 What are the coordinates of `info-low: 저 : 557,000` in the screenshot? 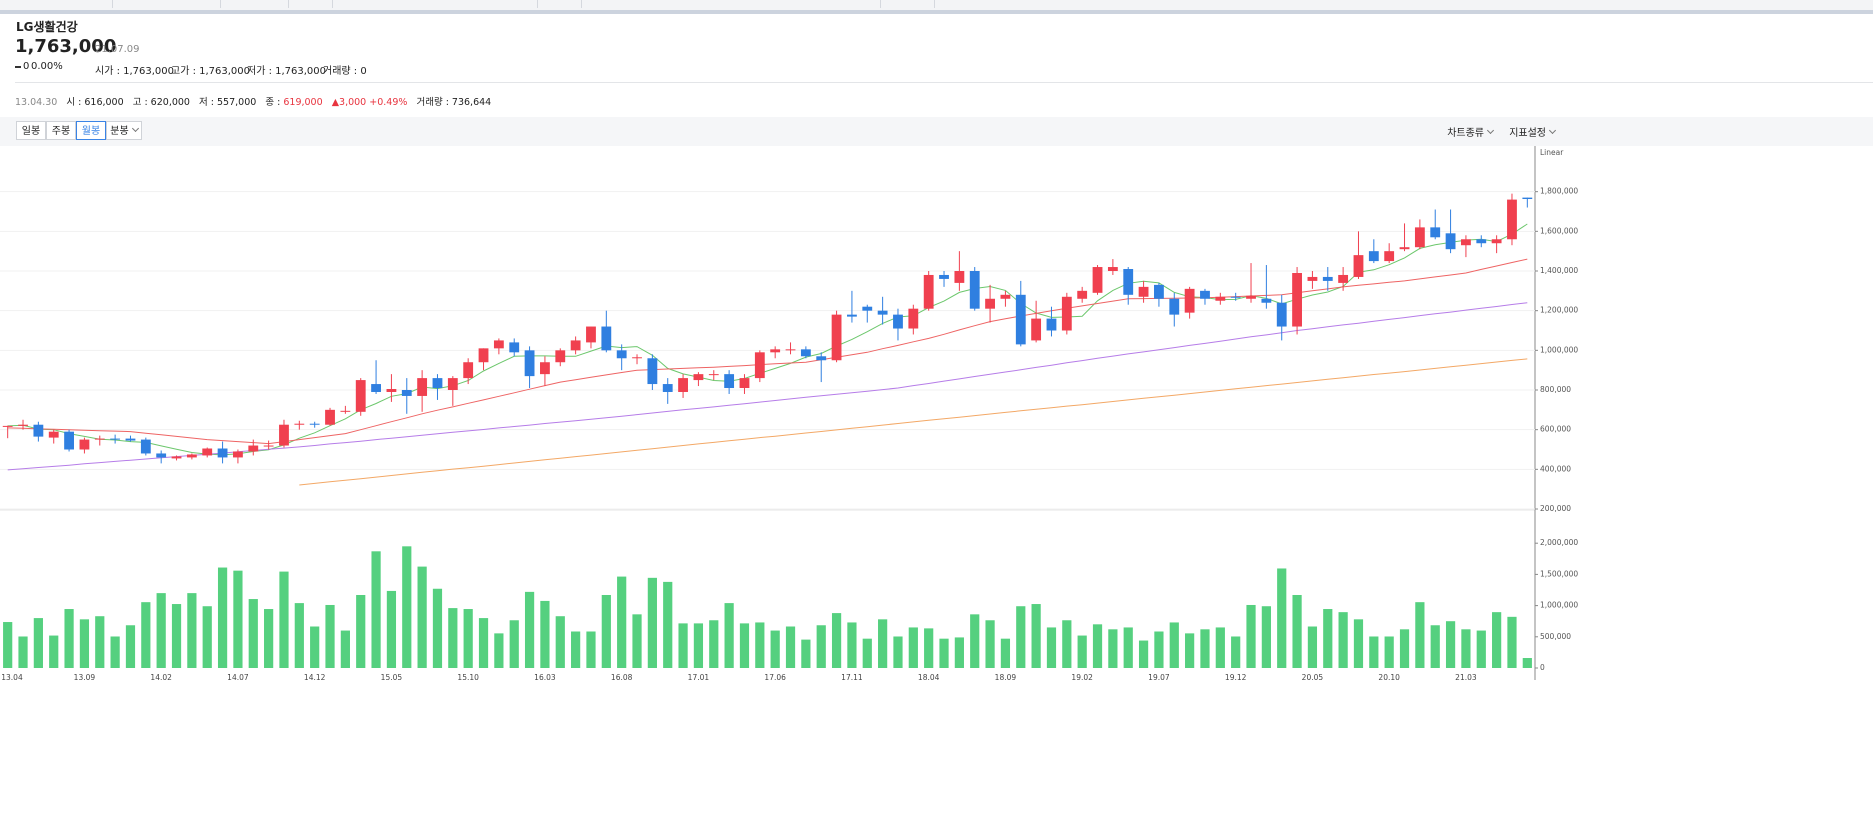 It's located at (228, 102).